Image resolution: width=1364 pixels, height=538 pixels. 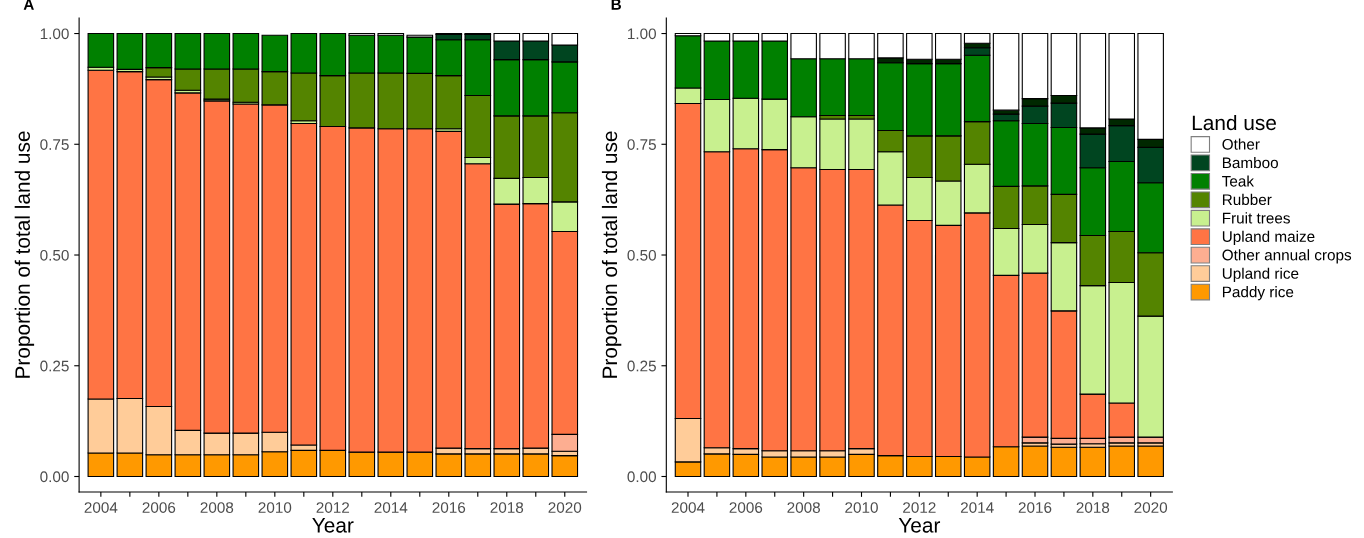 What do you see at coordinates (1260, 274) in the screenshot?
I see `legend-label: Upland rice` at bounding box center [1260, 274].